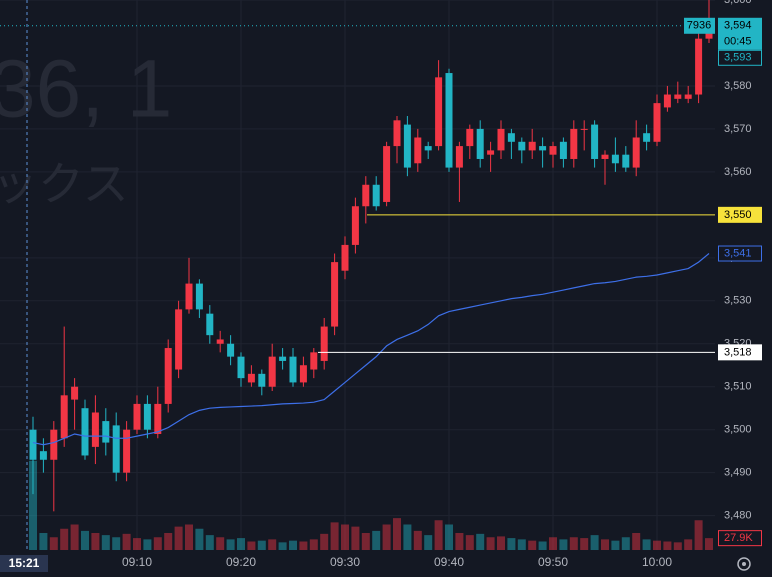 Image resolution: width=772 pixels, height=577 pixels. Describe the element at coordinates (241, 562) in the screenshot. I see `x-tick-label: 09:20` at that location.